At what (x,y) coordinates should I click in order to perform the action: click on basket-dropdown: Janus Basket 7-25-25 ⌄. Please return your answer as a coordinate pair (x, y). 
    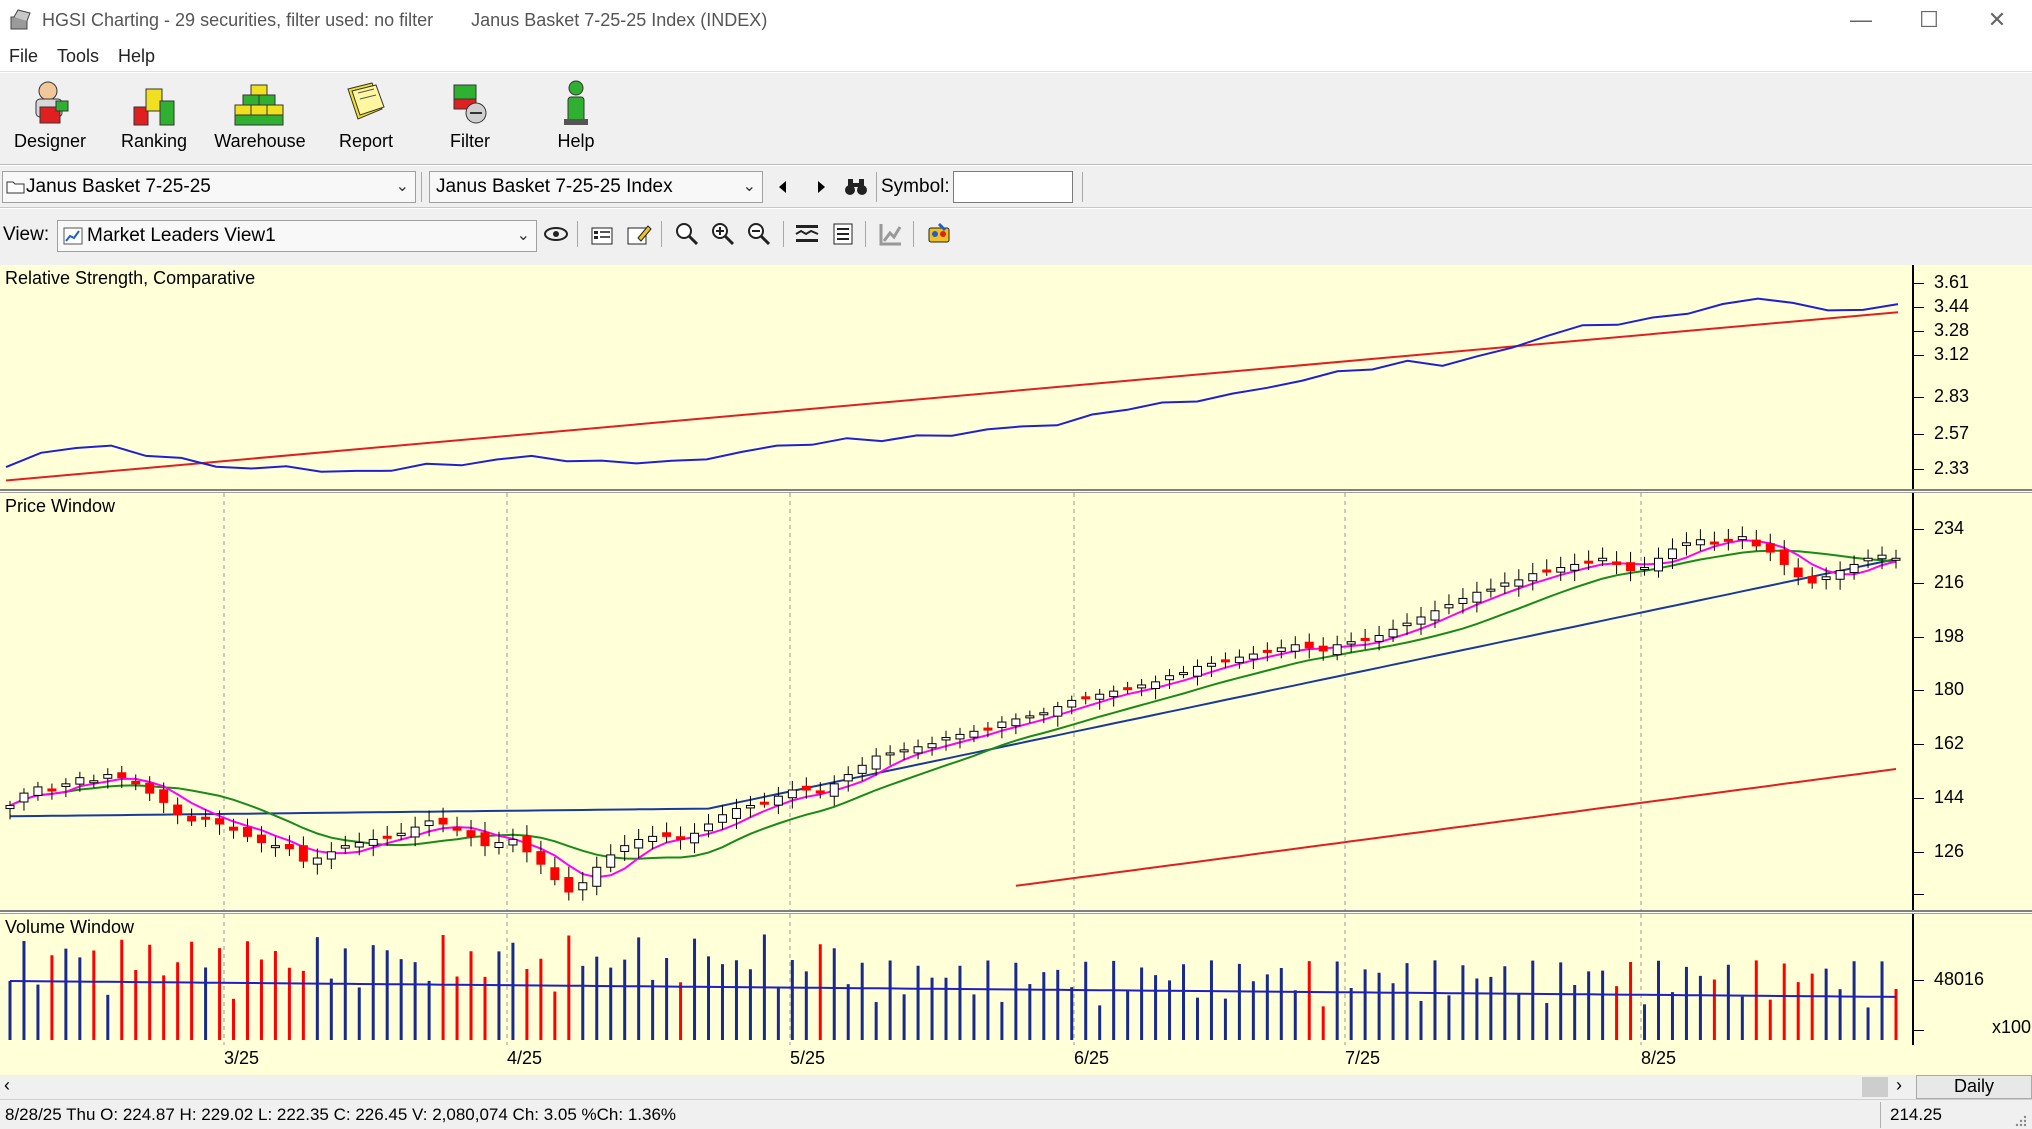
    Looking at the image, I should click on (209, 187).